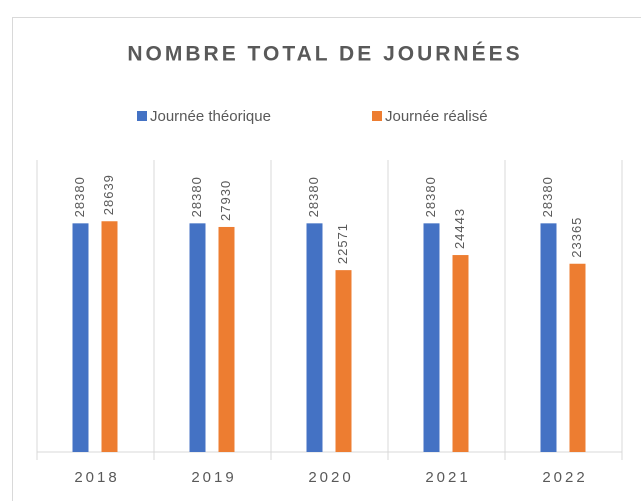 The width and height of the screenshot is (641, 501). Describe the element at coordinates (96, 477) in the screenshot. I see `x-tick-label: 2018` at that location.